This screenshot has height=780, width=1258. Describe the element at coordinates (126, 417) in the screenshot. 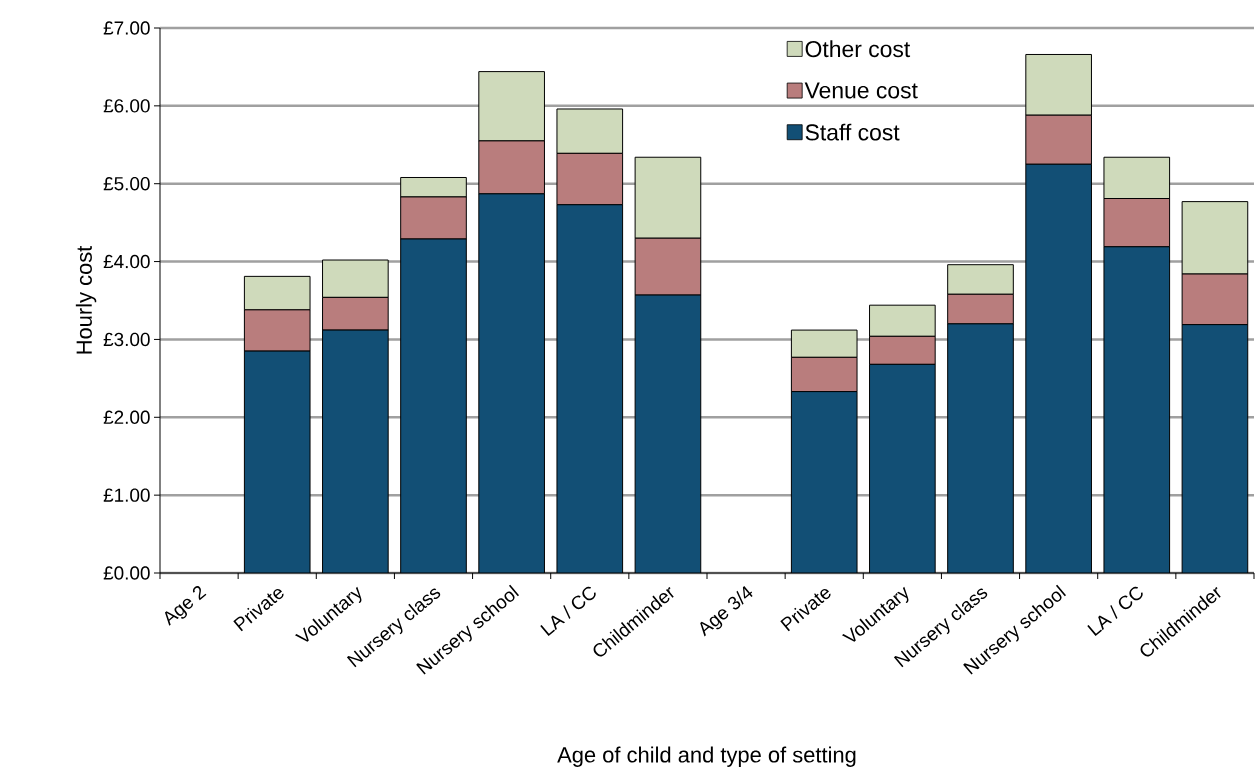

I see `y-tick-label: £2.00` at that location.